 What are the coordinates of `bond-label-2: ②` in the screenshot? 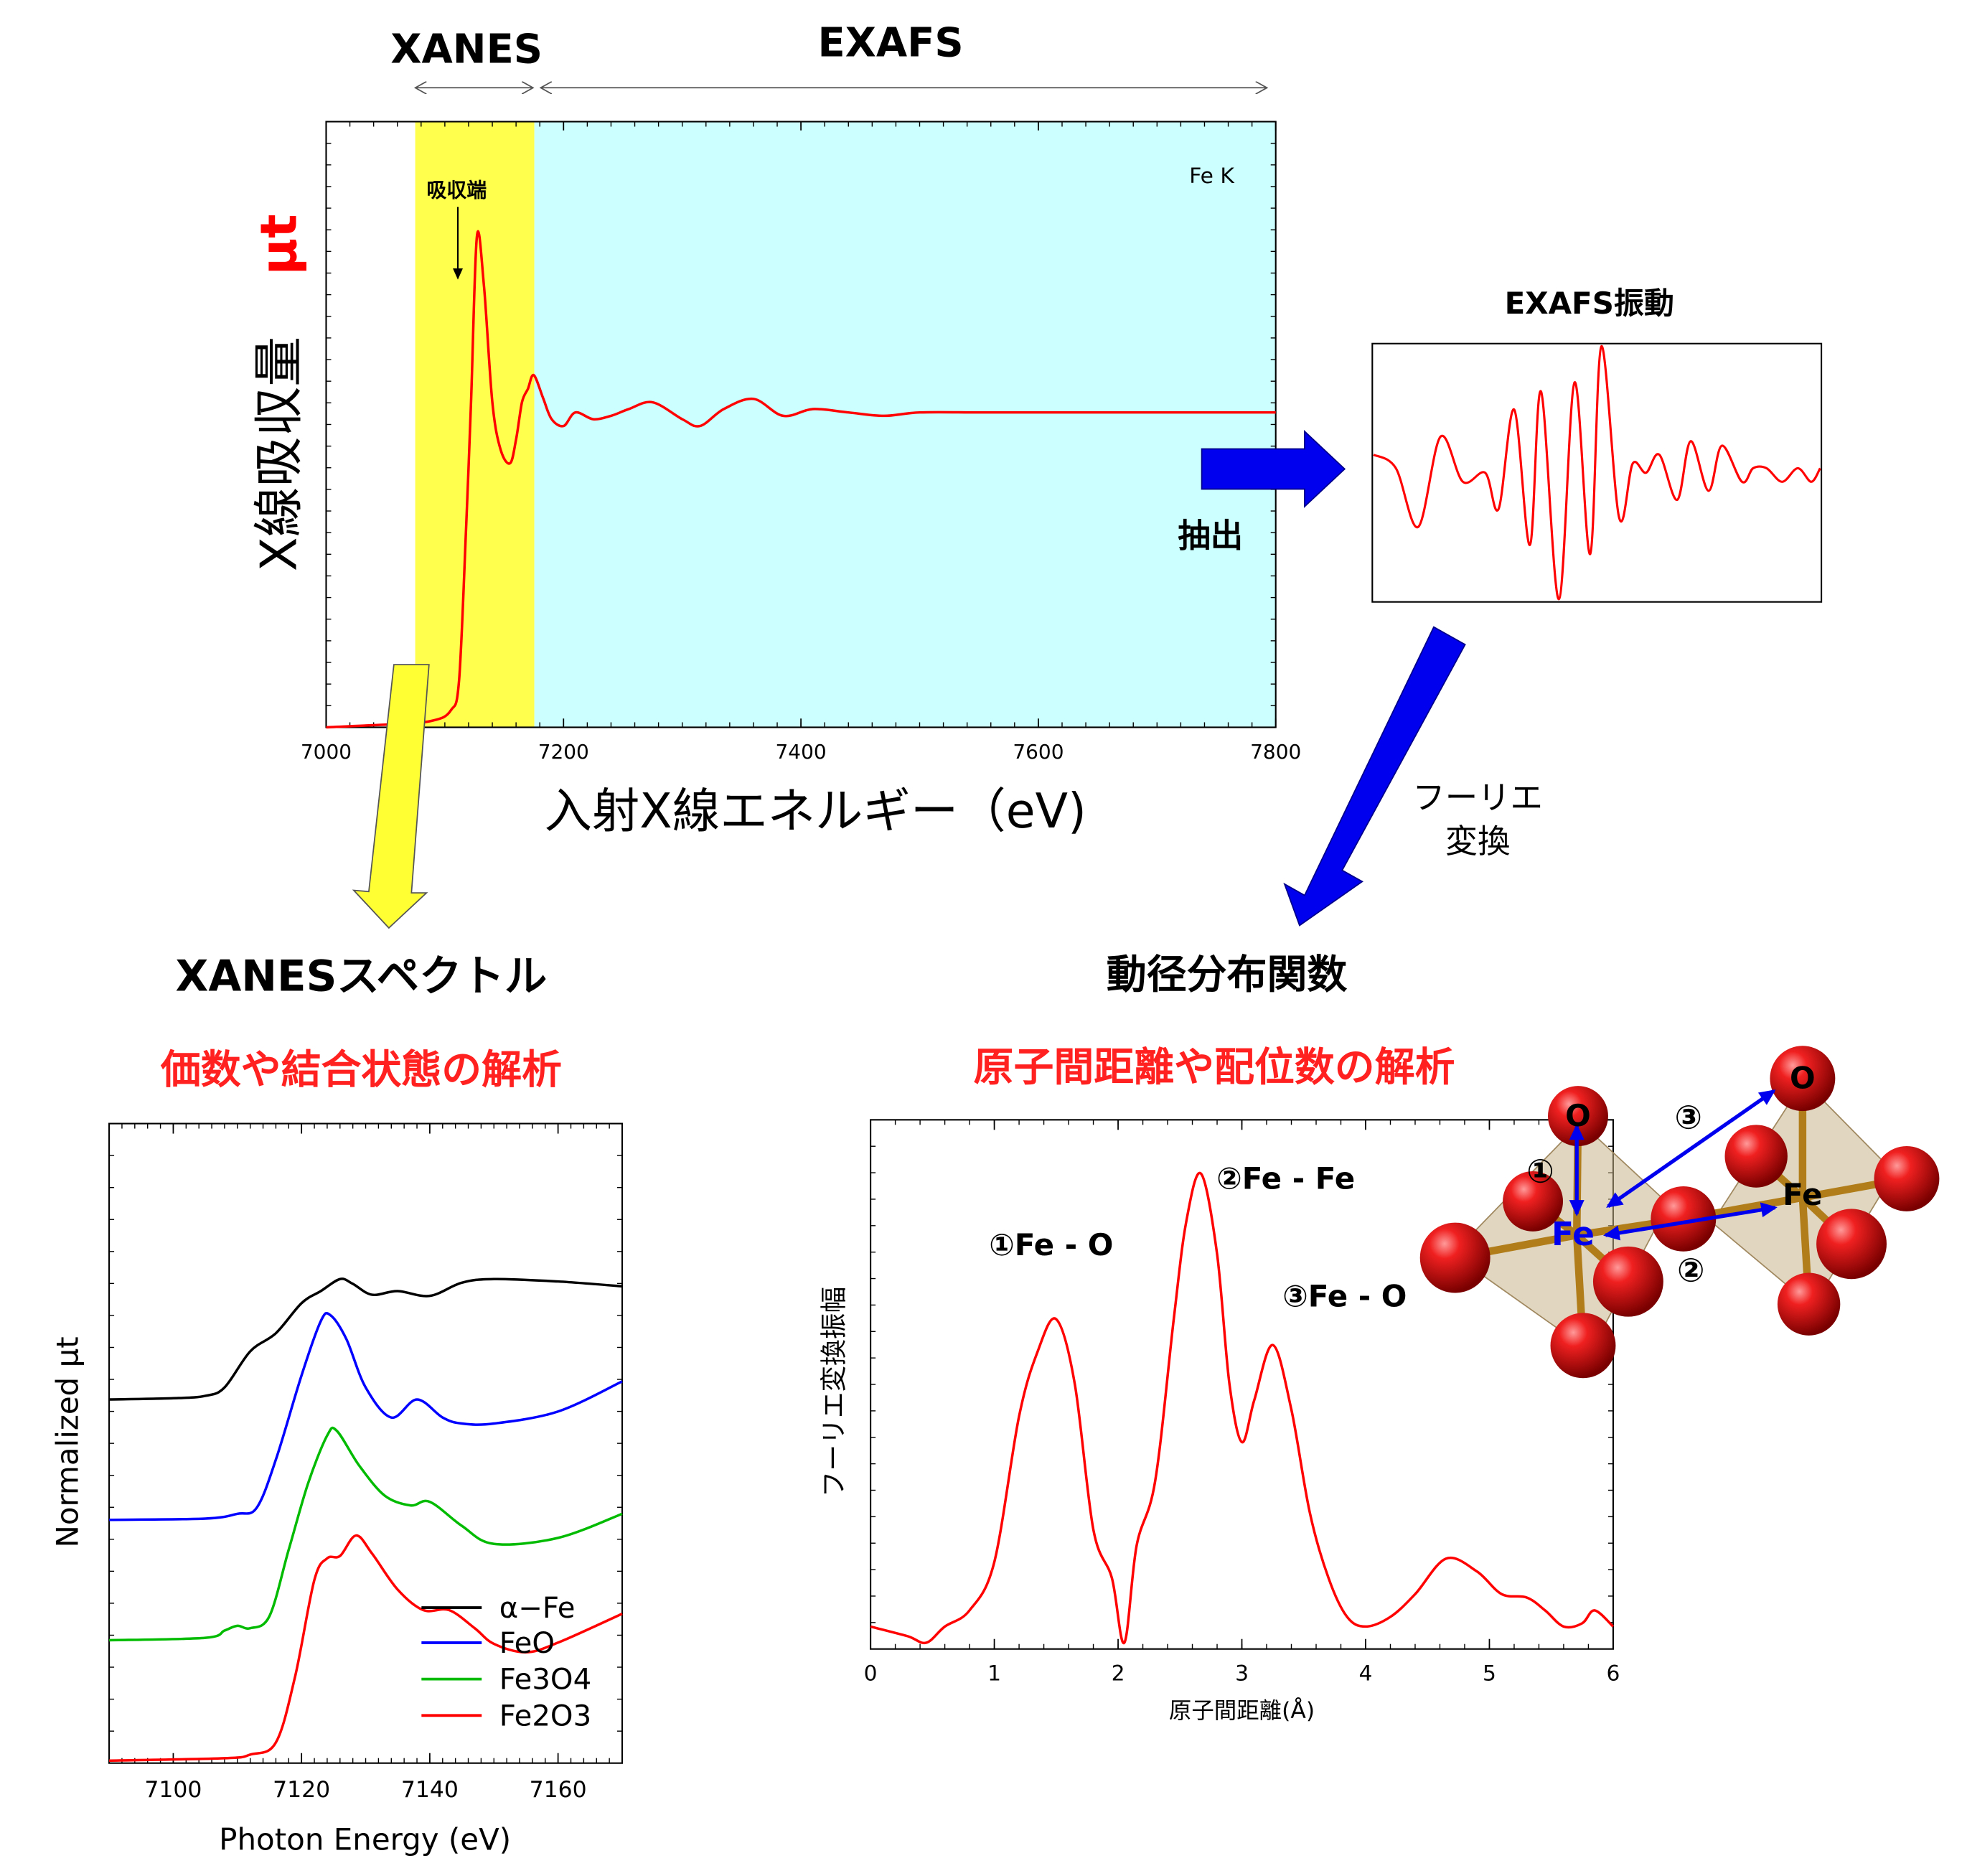 It's located at (1691, 1271).